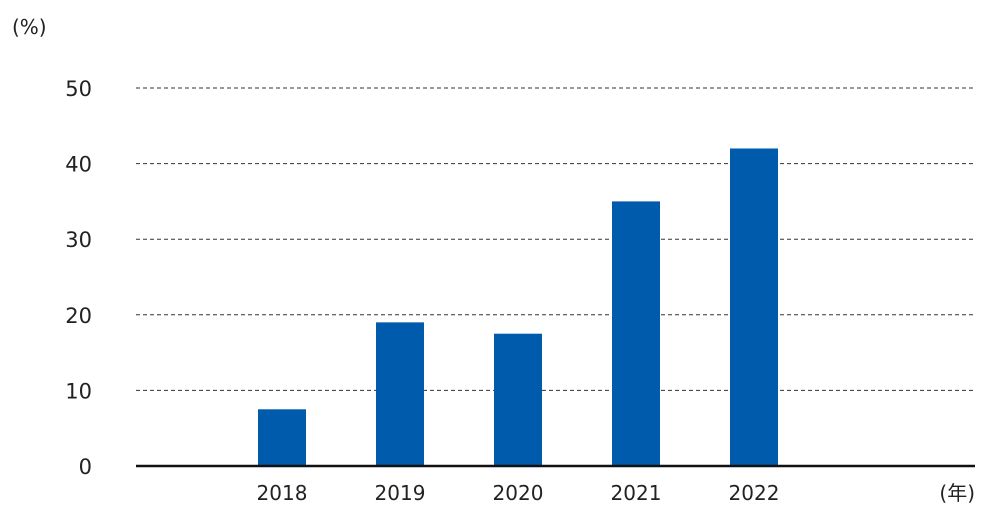 The image size is (998, 528). What do you see at coordinates (78, 391) in the screenshot?
I see `y-tick-label-10: 10` at bounding box center [78, 391].